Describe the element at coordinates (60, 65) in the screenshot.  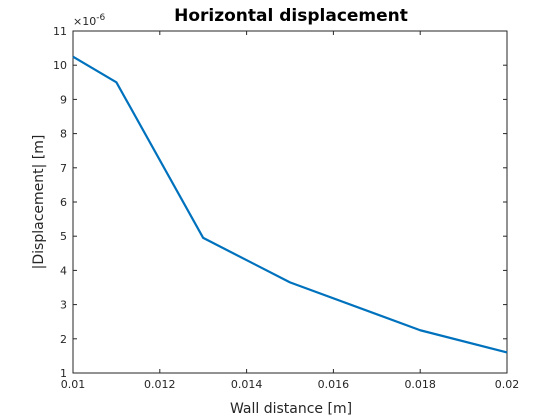
I see `y-tick-label: 10` at that location.